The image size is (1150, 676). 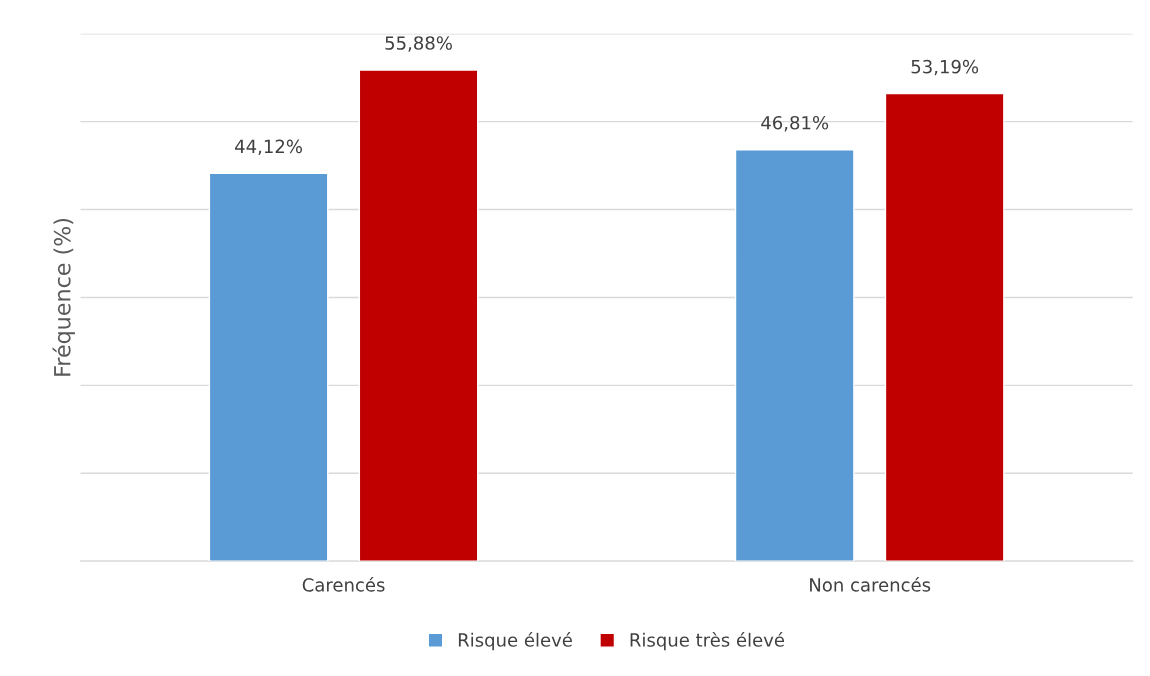 I want to click on x-tick-label: Non carencés, so click(x=870, y=584).